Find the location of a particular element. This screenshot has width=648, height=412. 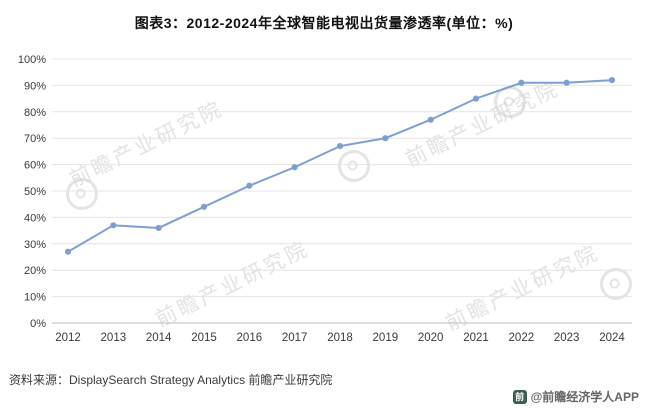

svg-text: 2019 is located at coordinates (386, 338).